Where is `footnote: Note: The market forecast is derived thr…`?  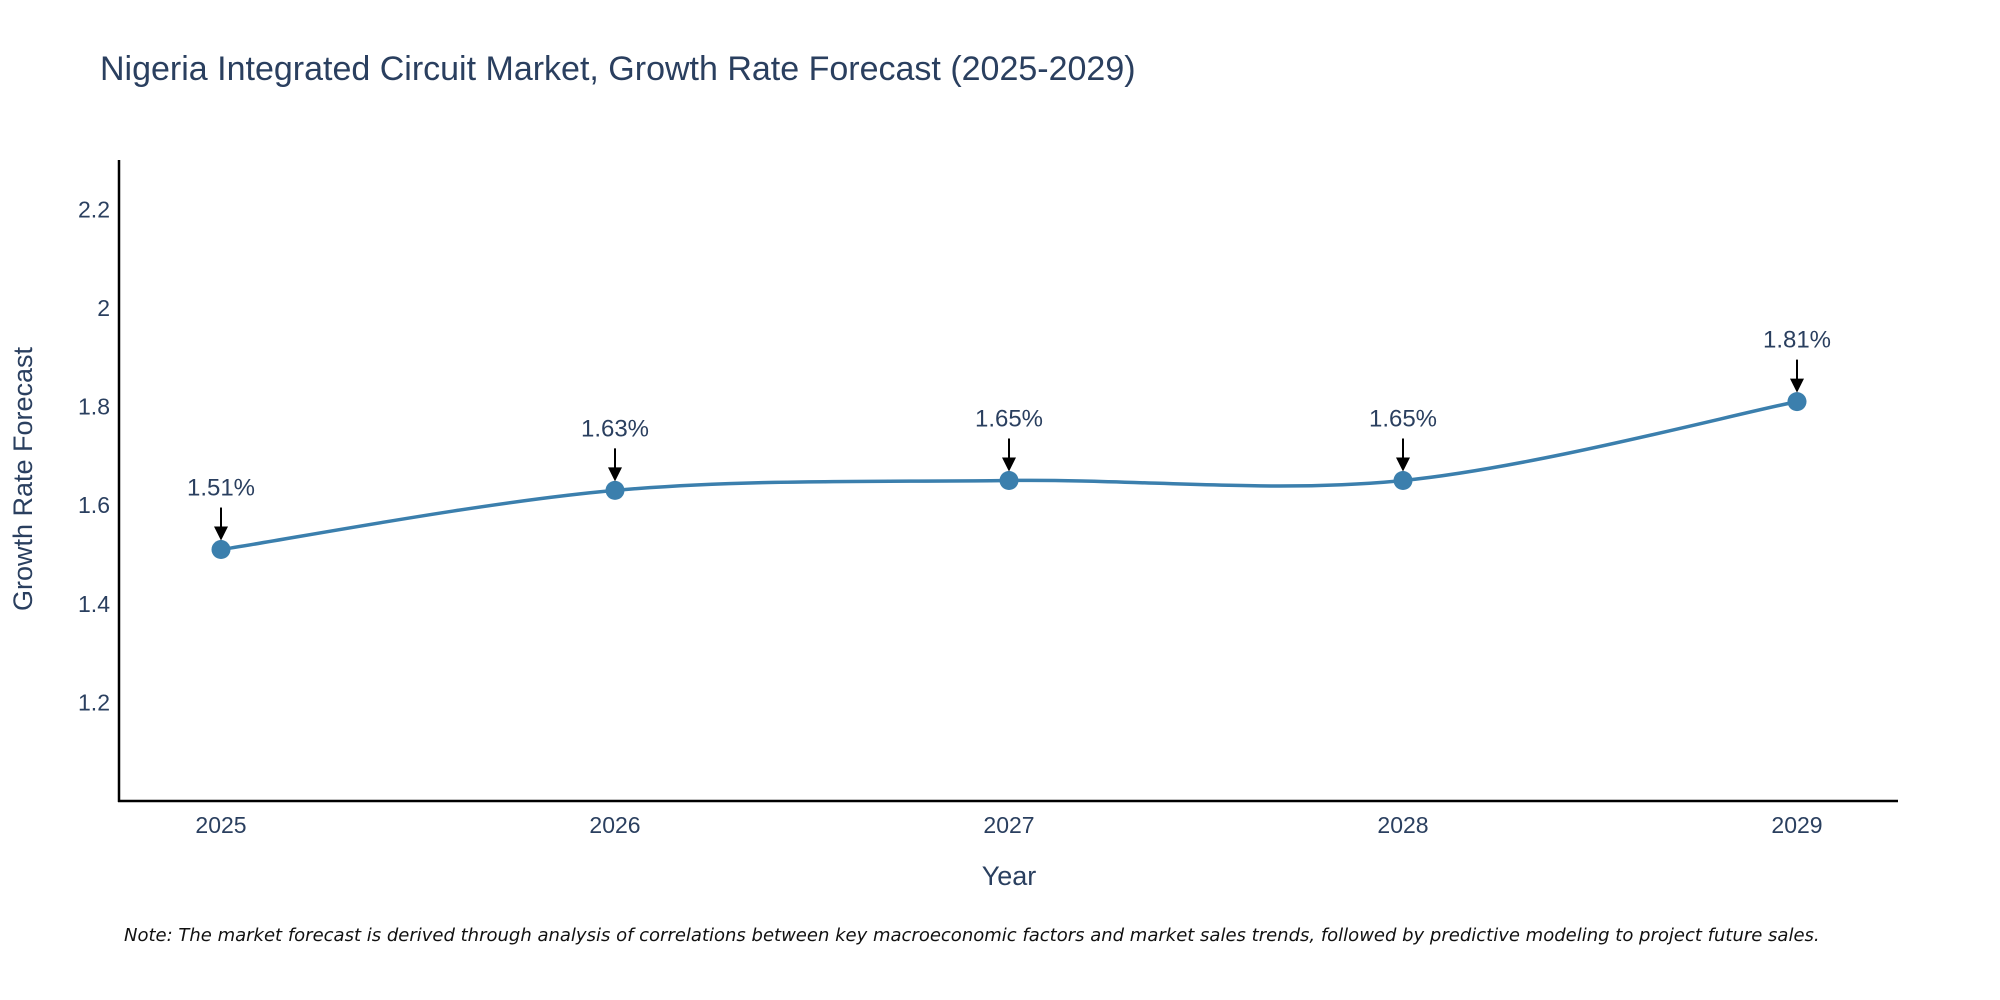 footnote: Note: The market forecast is derived thr… is located at coordinates (972, 935).